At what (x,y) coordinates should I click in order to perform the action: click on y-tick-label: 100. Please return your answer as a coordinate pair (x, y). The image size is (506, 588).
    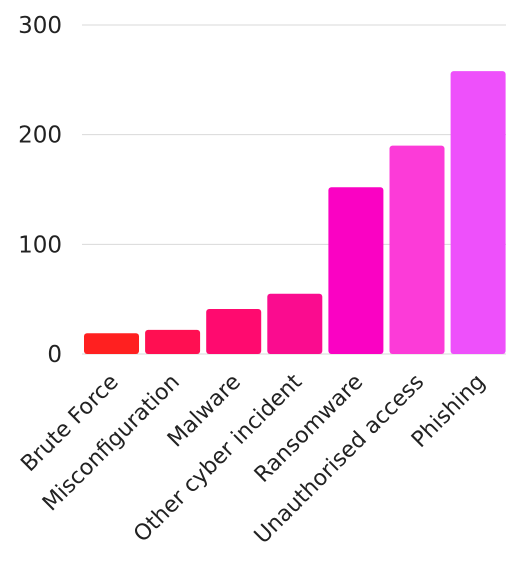
    Looking at the image, I should click on (40, 245).